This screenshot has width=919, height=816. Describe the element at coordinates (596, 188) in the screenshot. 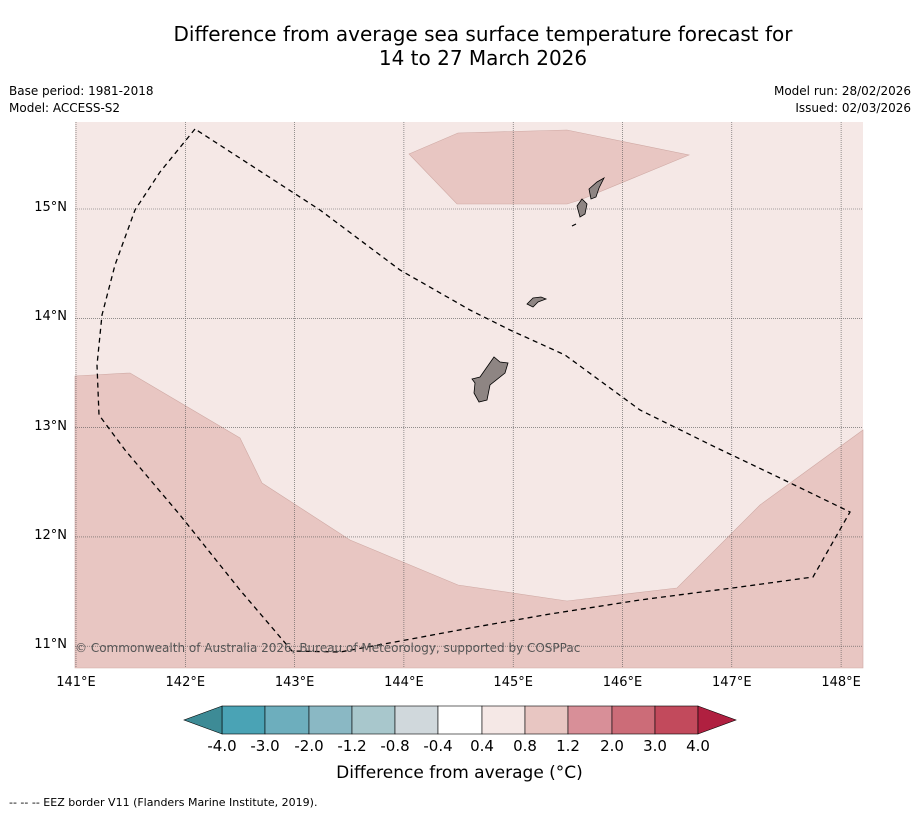

I see `island-saipan` at that location.